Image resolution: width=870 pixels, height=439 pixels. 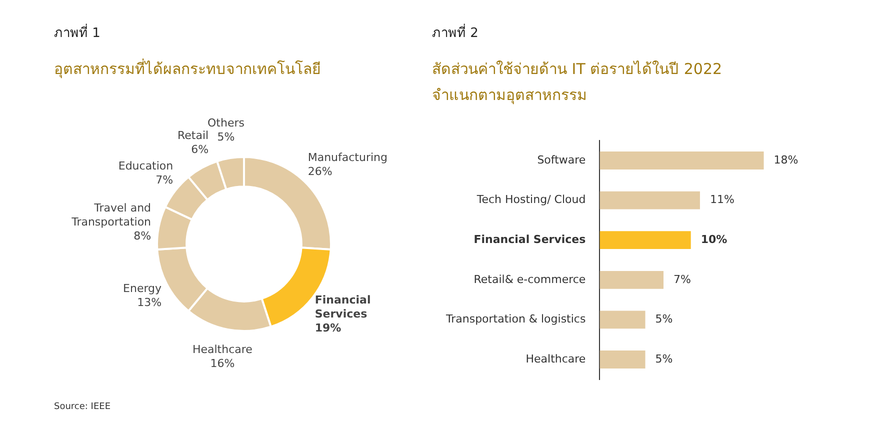 What do you see at coordinates (556, 359) in the screenshot?
I see `y-tick-label: Healthcare` at bounding box center [556, 359].